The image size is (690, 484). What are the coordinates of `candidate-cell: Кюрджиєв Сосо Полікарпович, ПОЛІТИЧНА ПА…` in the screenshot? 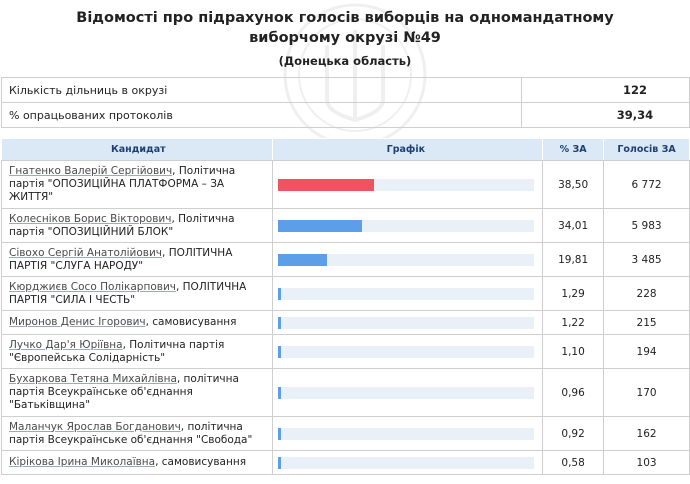 It's located at (137, 293).